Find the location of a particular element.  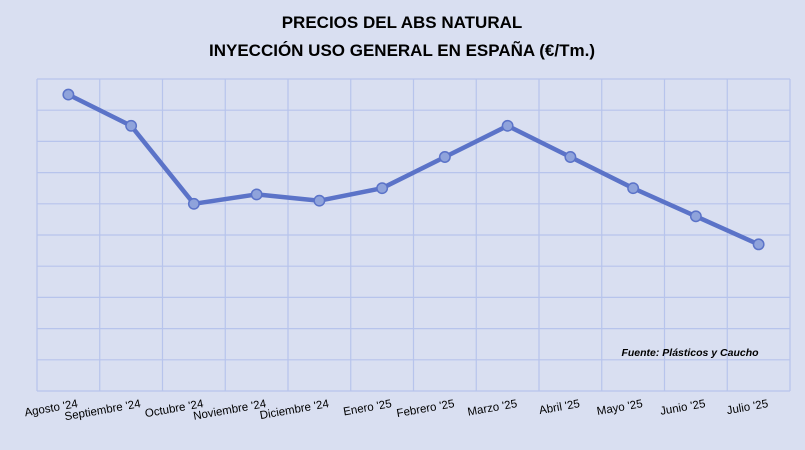

x-tick-label: Febrero '25 is located at coordinates (426, 409).